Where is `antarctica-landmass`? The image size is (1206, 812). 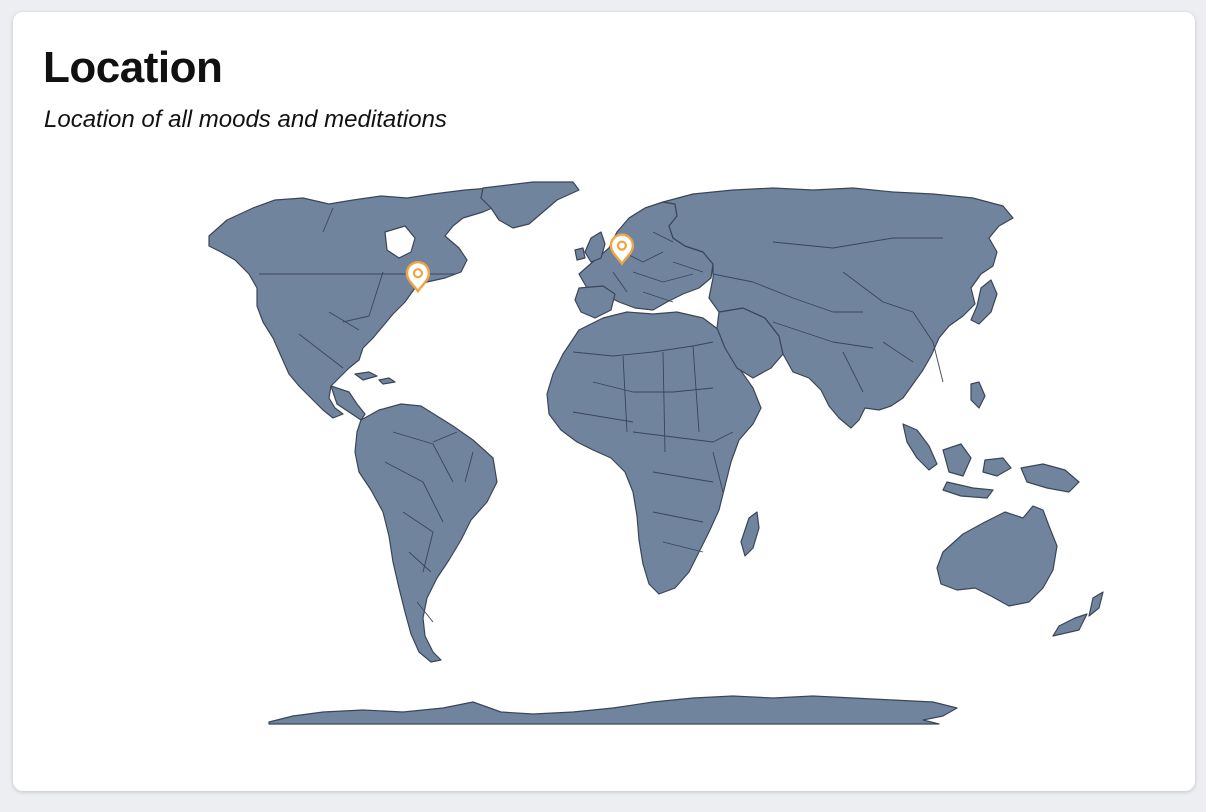
antarctica-landmass is located at coordinates (613, 710).